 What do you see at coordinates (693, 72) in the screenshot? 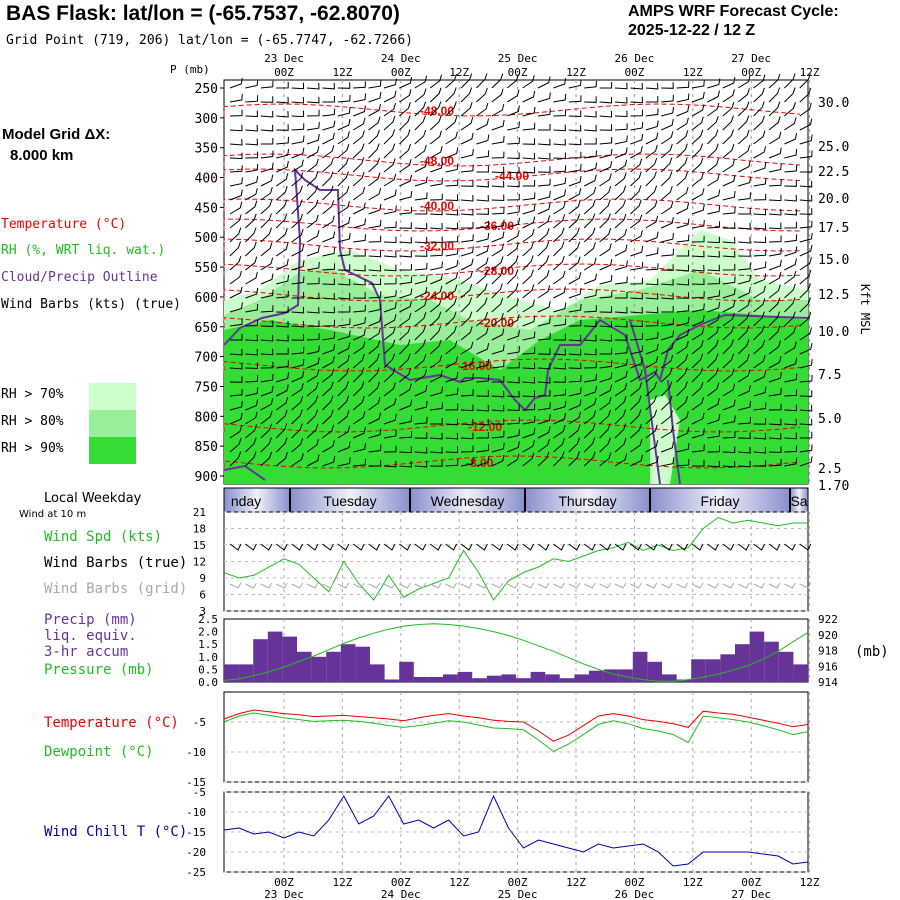
I see `top-time-label: 12Z` at bounding box center [693, 72].